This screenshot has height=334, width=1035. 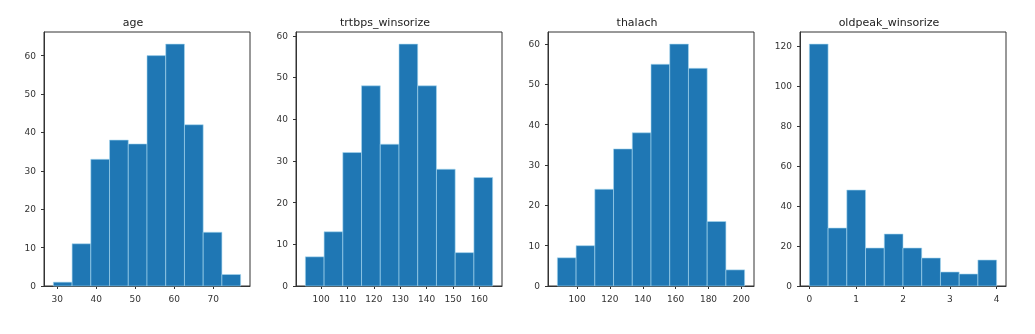 I want to click on x-tick-label: 60, so click(x=174, y=298).